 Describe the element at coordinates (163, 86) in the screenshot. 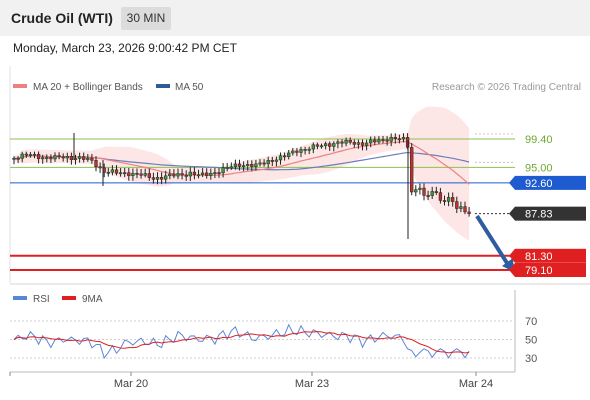

I see `ma50-swatch` at that location.